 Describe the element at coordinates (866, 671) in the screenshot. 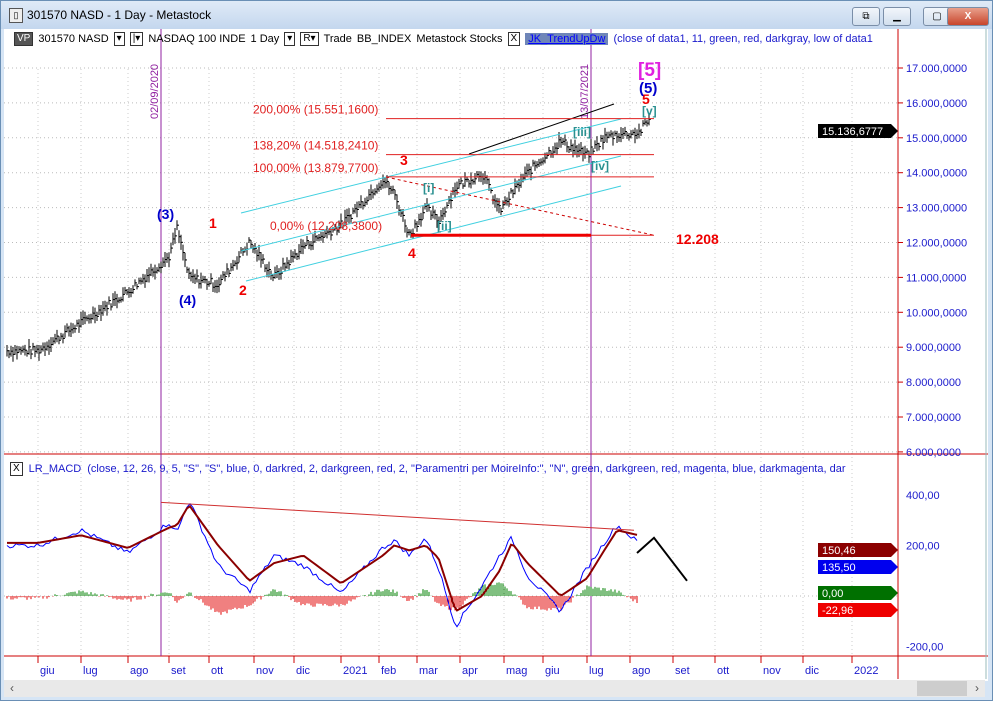

I see `x-tick-label: 2022` at that location.